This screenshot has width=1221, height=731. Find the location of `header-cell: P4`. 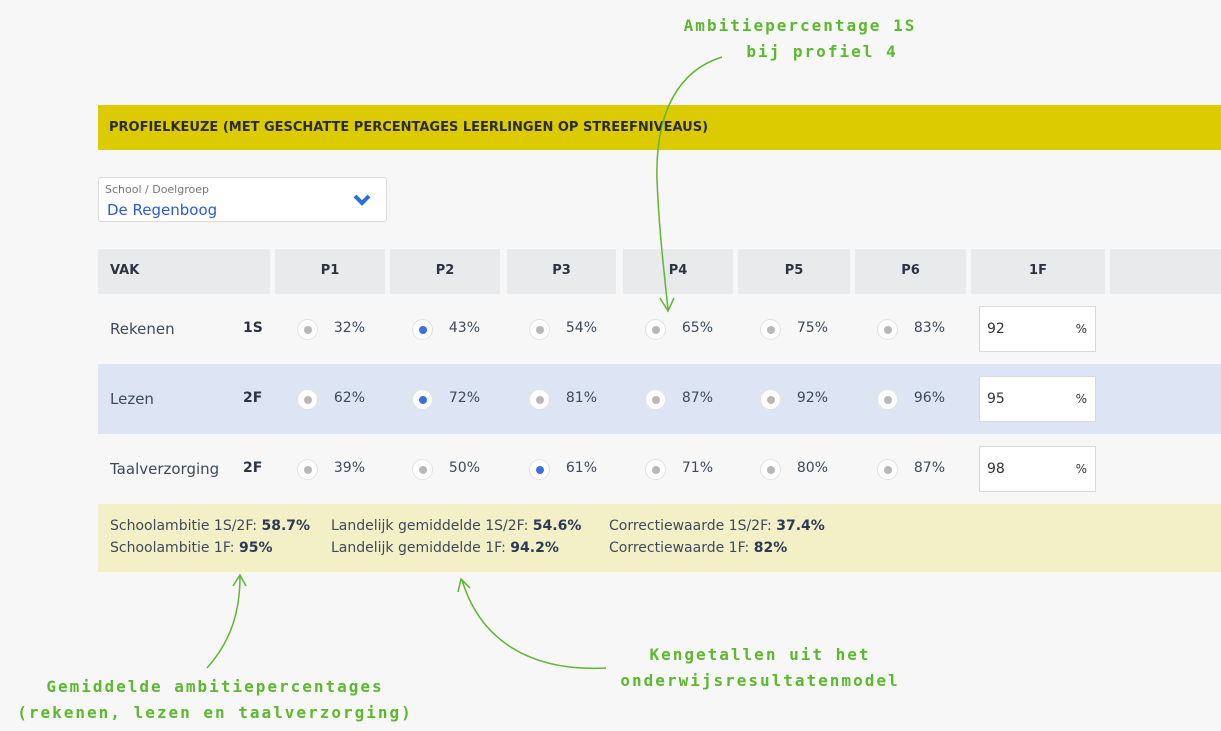

header-cell: P4 is located at coordinates (678, 271).